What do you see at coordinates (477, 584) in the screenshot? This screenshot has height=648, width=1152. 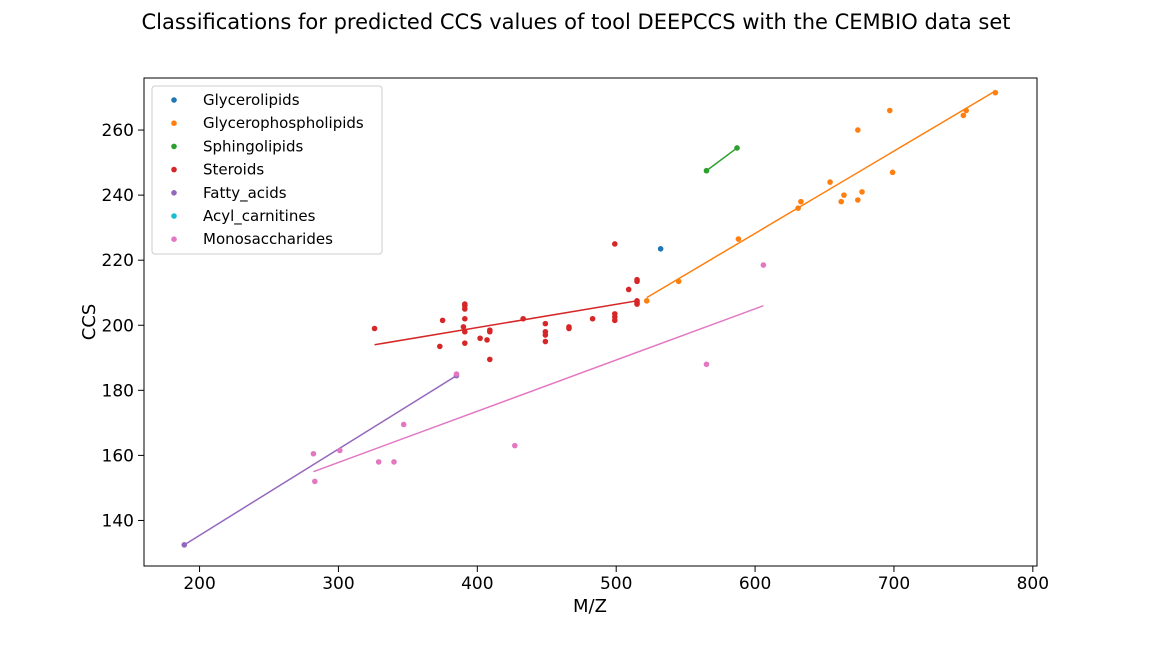 I see `x-tick-label: 400` at bounding box center [477, 584].